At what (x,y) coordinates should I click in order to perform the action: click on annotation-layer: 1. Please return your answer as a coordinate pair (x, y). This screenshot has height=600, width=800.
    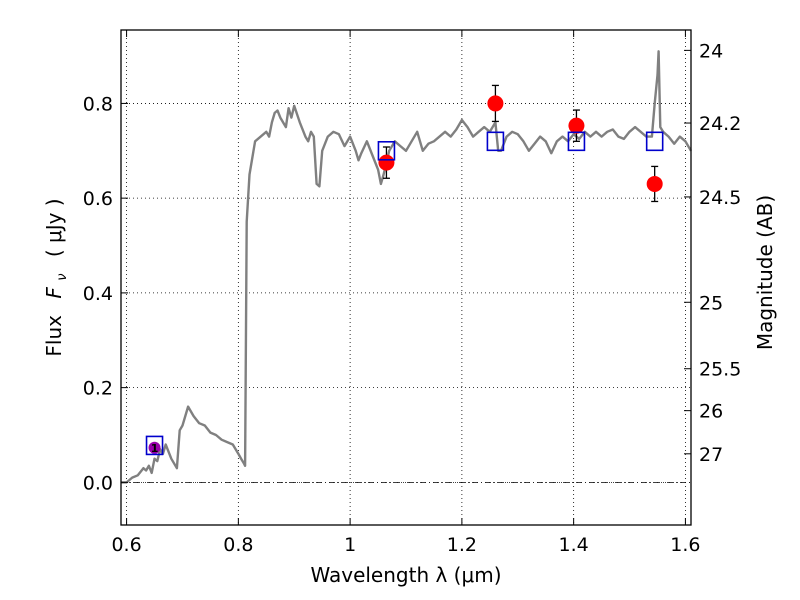
    Looking at the image, I should click on (155, 448).